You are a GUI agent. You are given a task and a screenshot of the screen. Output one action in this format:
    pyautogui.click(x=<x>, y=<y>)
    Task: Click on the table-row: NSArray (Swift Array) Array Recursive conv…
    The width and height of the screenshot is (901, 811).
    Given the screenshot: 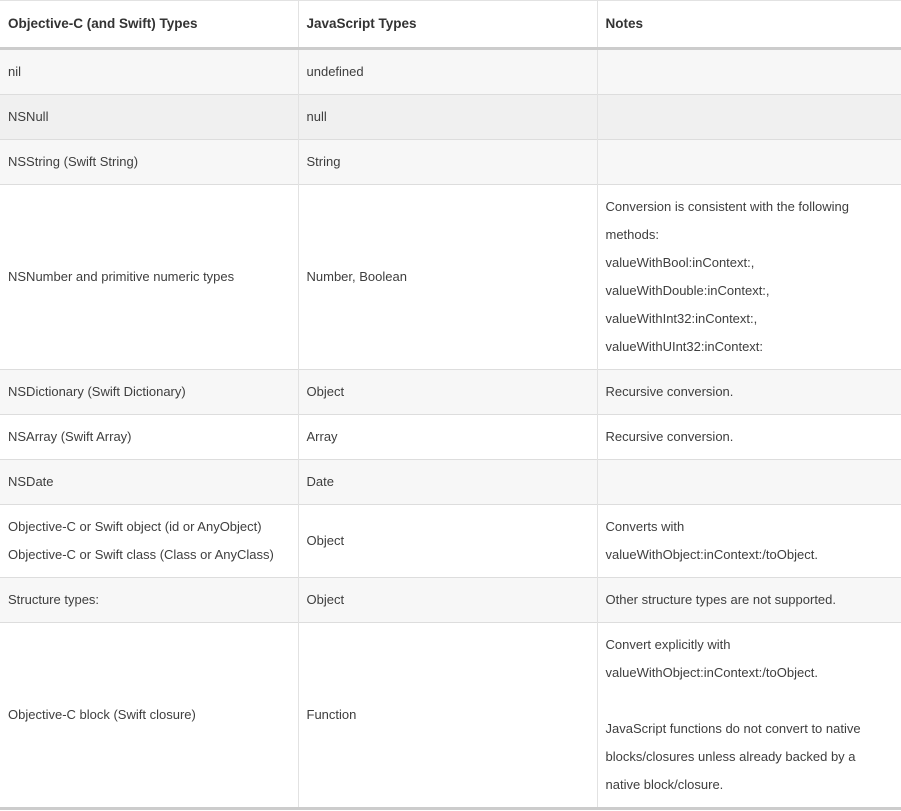 What is the action you would take?
    pyautogui.click(x=450, y=437)
    